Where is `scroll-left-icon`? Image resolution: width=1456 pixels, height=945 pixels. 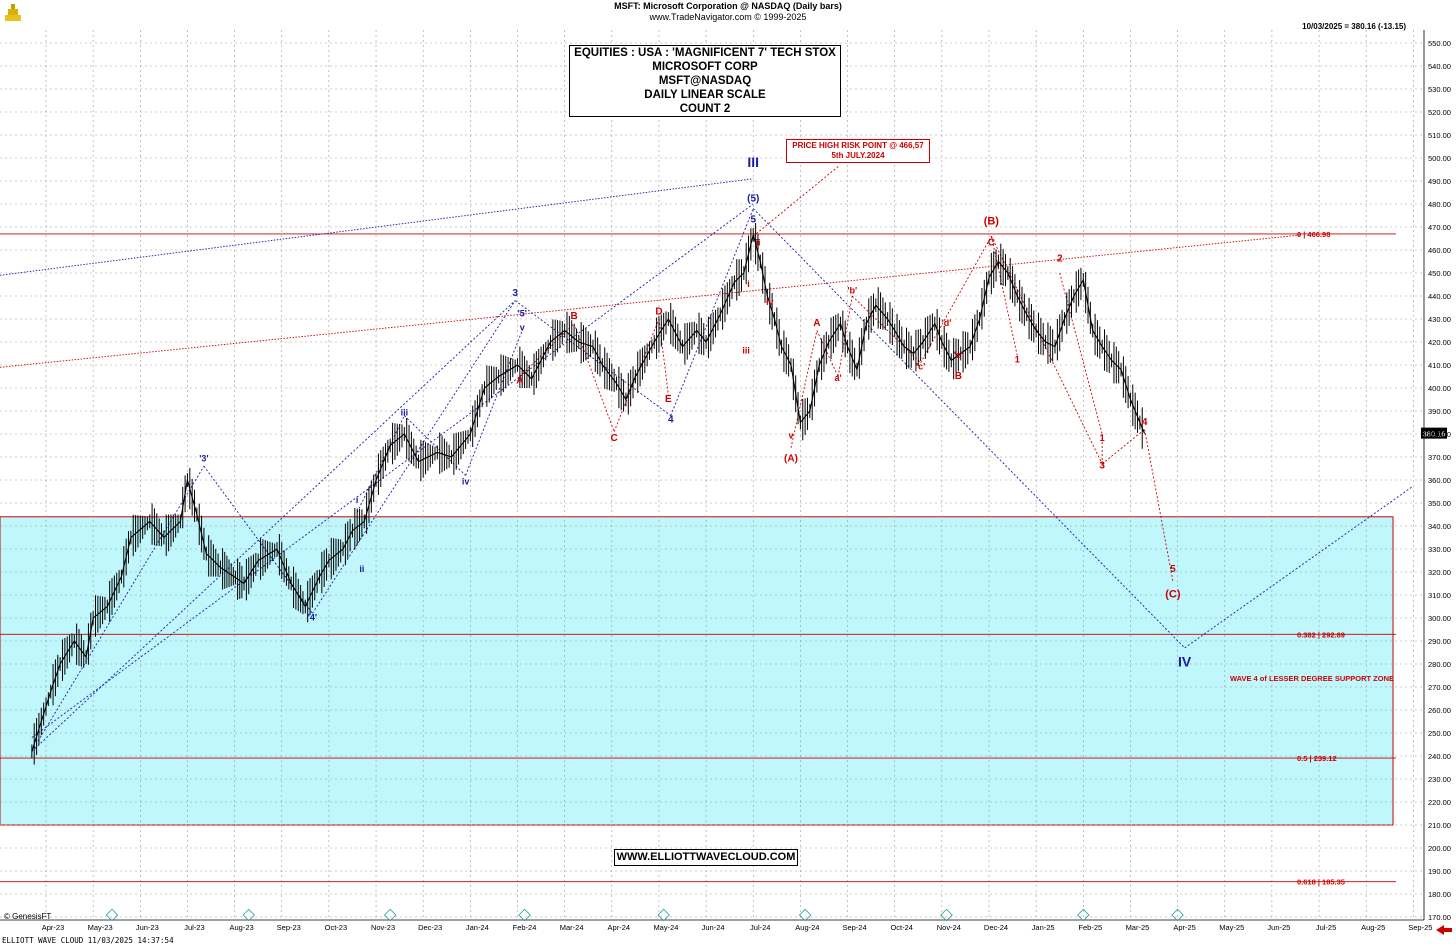
scroll-left-icon is located at coordinates (1444, 930).